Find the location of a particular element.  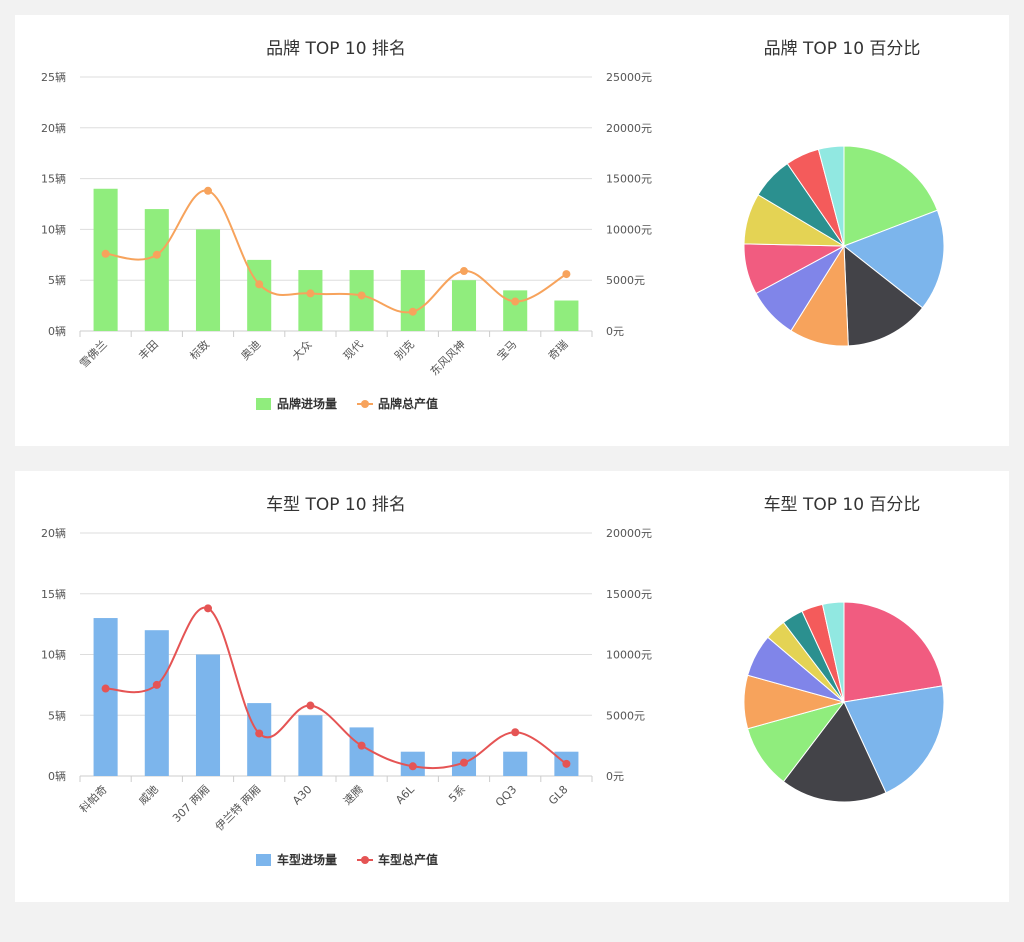

brand-rank-y-right-tick: 0元 is located at coordinates (615, 331).